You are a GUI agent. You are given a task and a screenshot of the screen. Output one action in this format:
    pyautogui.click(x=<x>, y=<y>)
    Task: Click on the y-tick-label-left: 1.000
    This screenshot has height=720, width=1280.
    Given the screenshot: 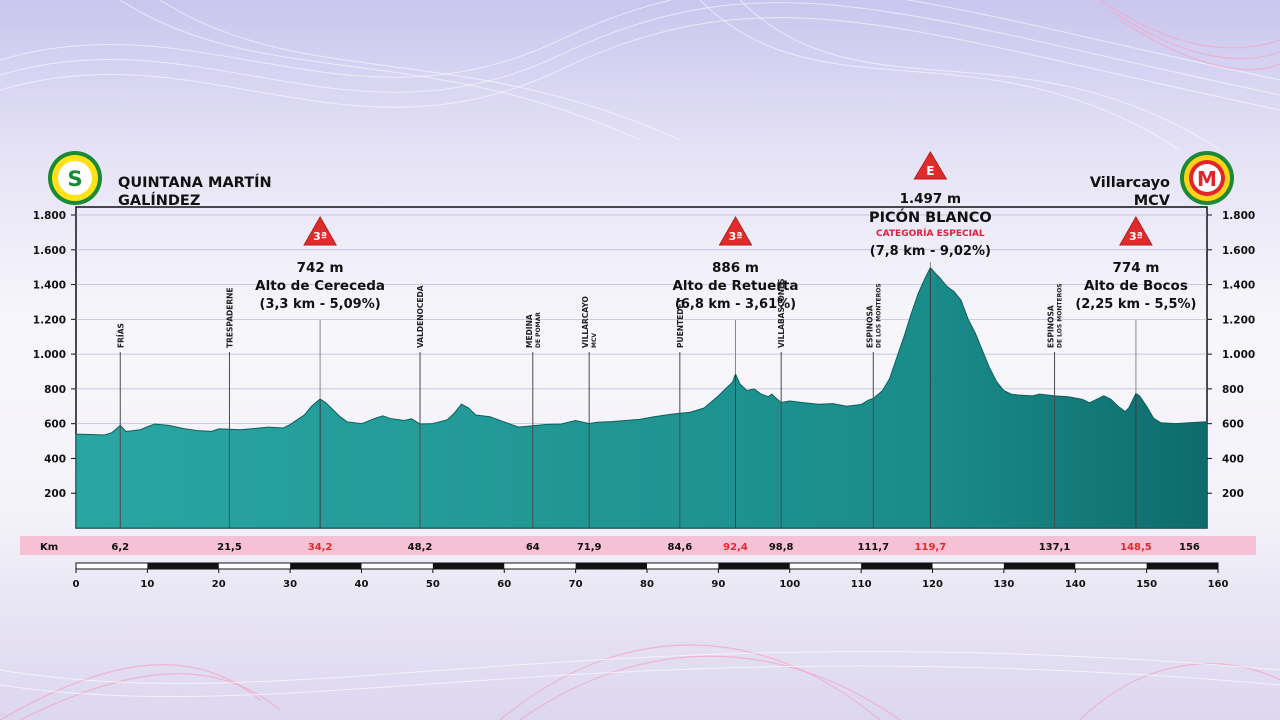 What is the action you would take?
    pyautogui.click(x=49, y=355)
    